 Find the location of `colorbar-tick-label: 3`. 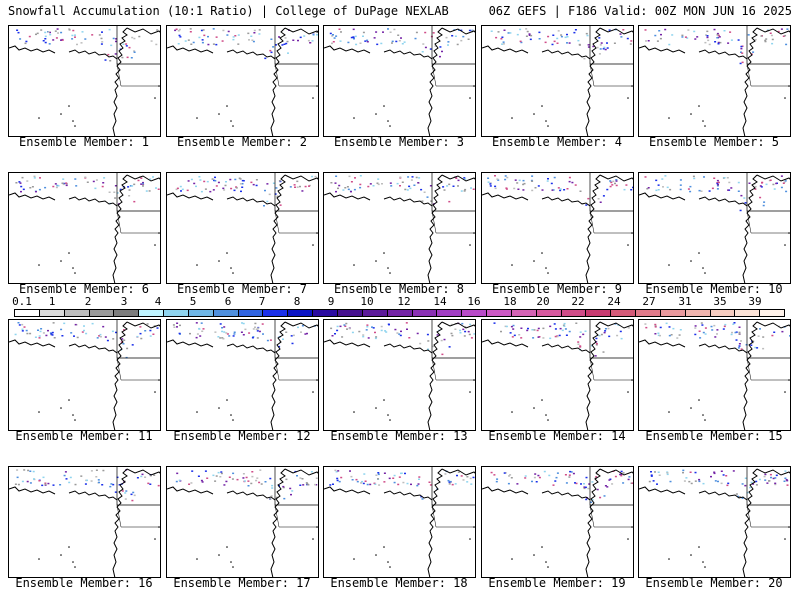

colorbar-tick-label: 3 is located at coordinates (124, 301).